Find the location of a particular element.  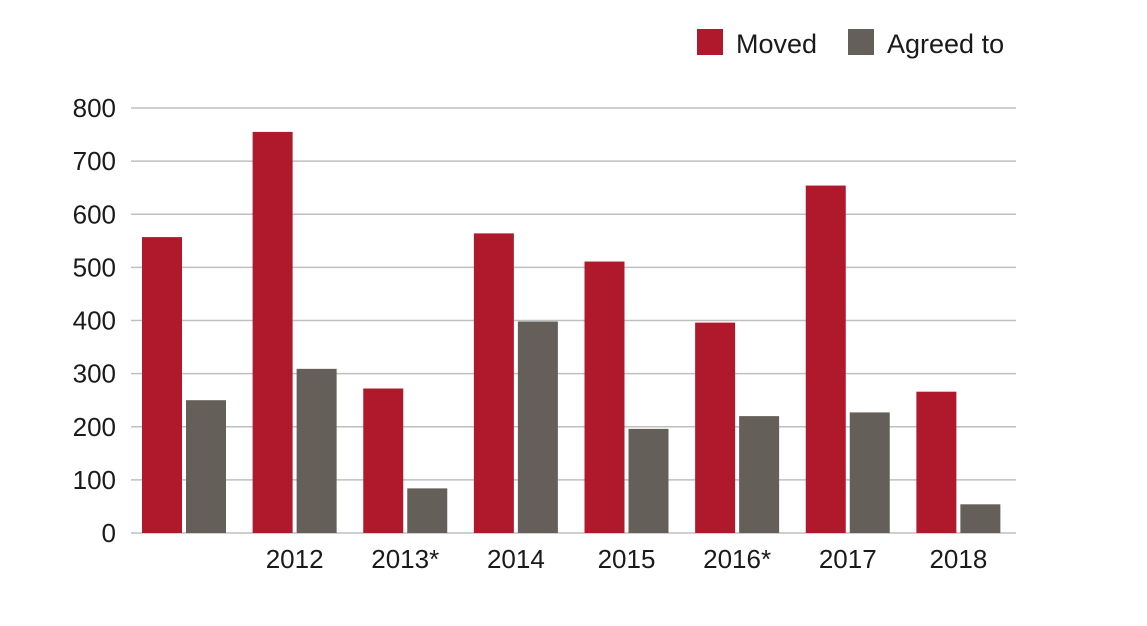

y-tick-label: 0 is located at coordinates (109, 533).